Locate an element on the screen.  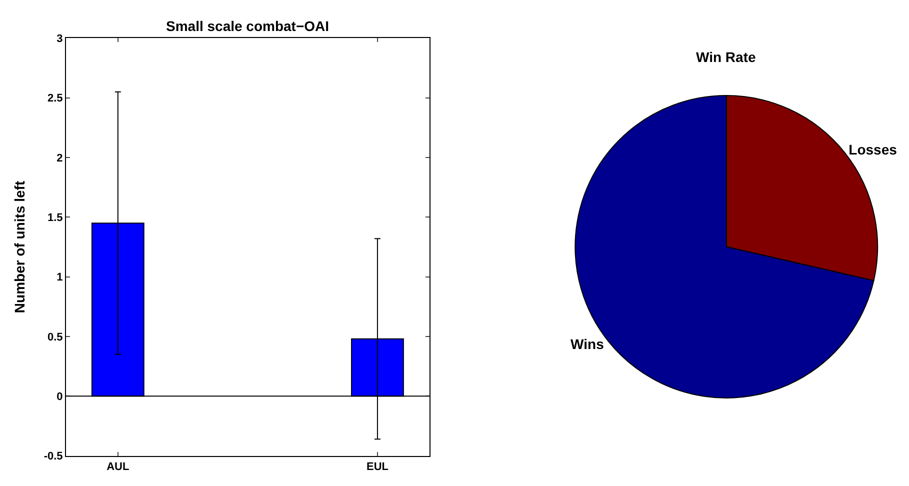
y-tick-label: 2.5 is located at coordinates (55, 98).